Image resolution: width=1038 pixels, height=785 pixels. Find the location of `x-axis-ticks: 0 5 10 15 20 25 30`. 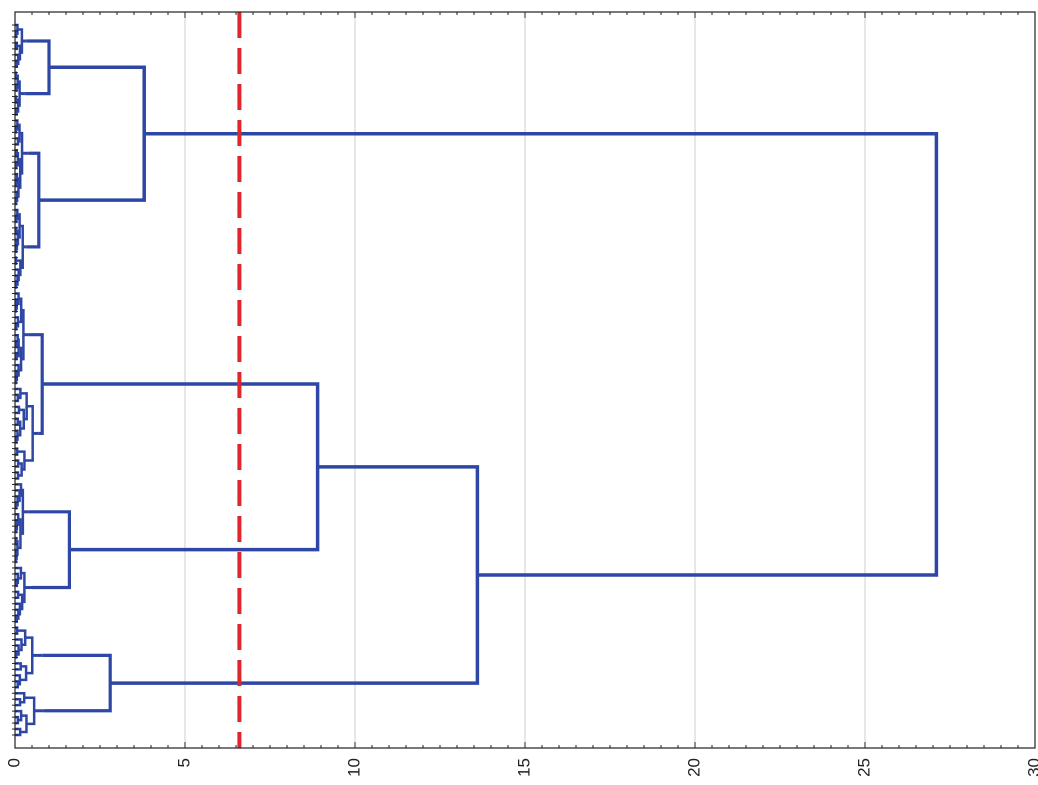

x-axis-ticks: 0 5 10 15 20 25 30 is located at coordinates (521, 767).